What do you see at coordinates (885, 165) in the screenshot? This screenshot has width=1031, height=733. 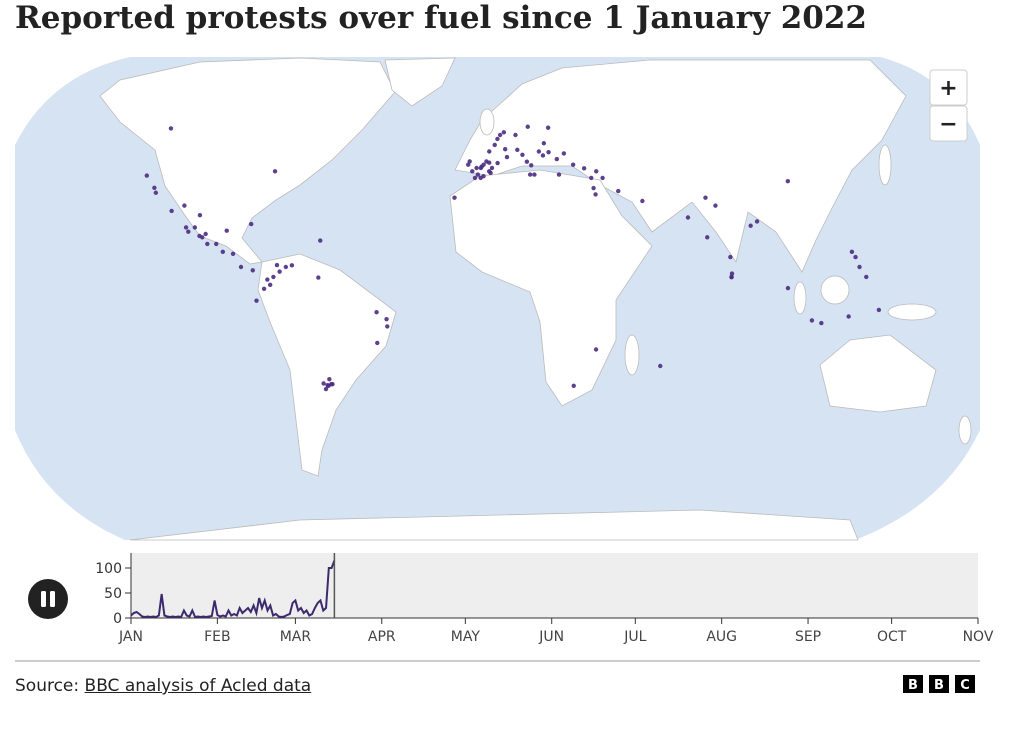 I see `japan` at bounding box center [885, 165].